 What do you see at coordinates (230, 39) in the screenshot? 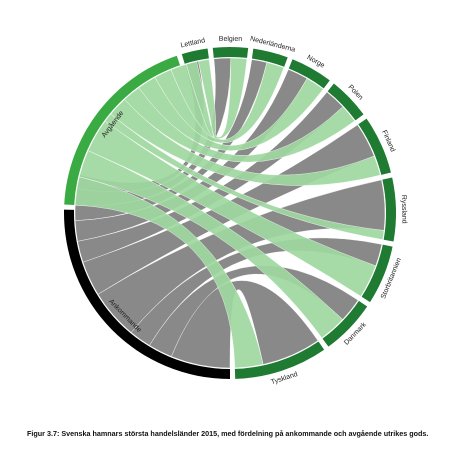
I see `label-belgien: Belgien` at bounding box center [230, 39].